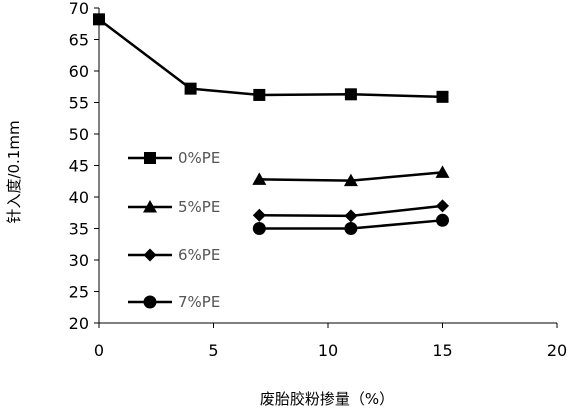  I want to click on y-tick-label: 30, so click(79, 260).